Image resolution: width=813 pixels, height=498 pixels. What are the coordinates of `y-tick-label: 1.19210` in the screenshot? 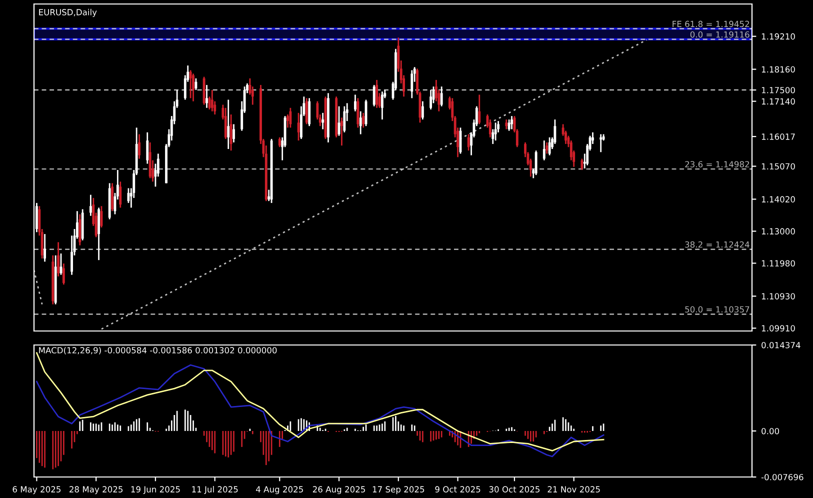 It's located at (778, 36).